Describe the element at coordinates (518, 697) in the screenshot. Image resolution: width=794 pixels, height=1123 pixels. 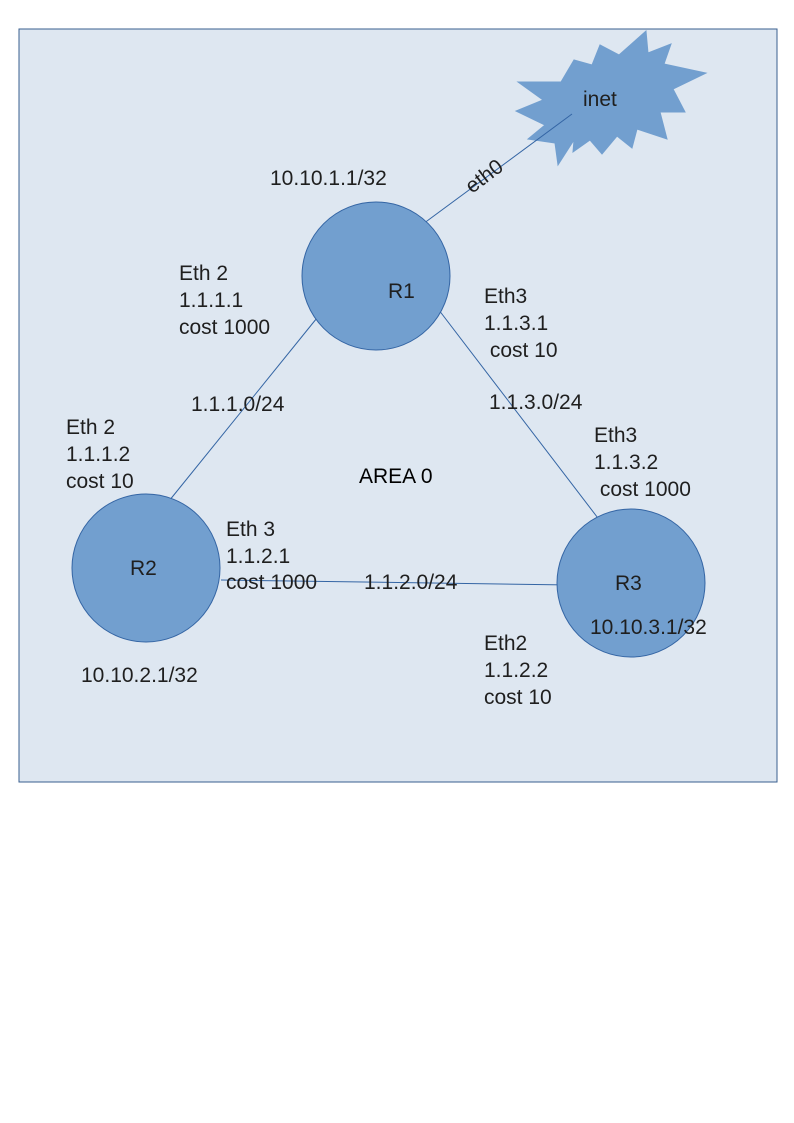
I see `interface-r3-eth2-cost: cost 10` at that location.